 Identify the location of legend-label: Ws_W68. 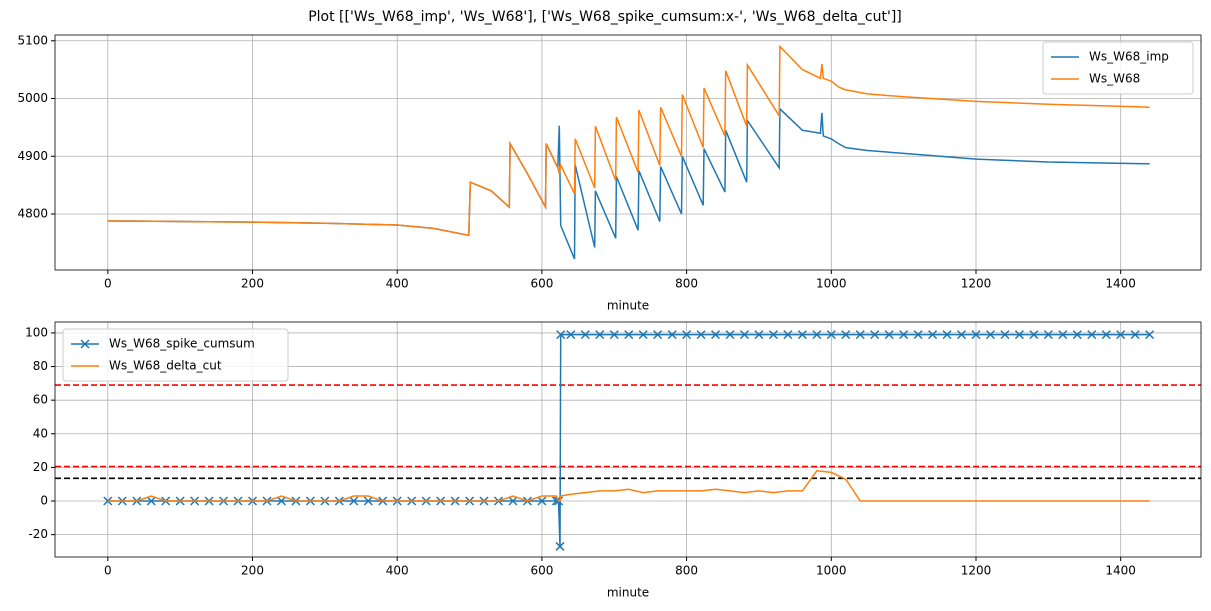
(1114, 79).